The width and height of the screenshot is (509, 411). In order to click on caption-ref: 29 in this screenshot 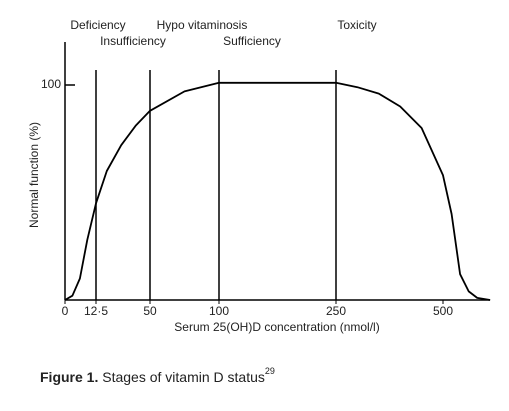, I will do `click(270, 371)`.